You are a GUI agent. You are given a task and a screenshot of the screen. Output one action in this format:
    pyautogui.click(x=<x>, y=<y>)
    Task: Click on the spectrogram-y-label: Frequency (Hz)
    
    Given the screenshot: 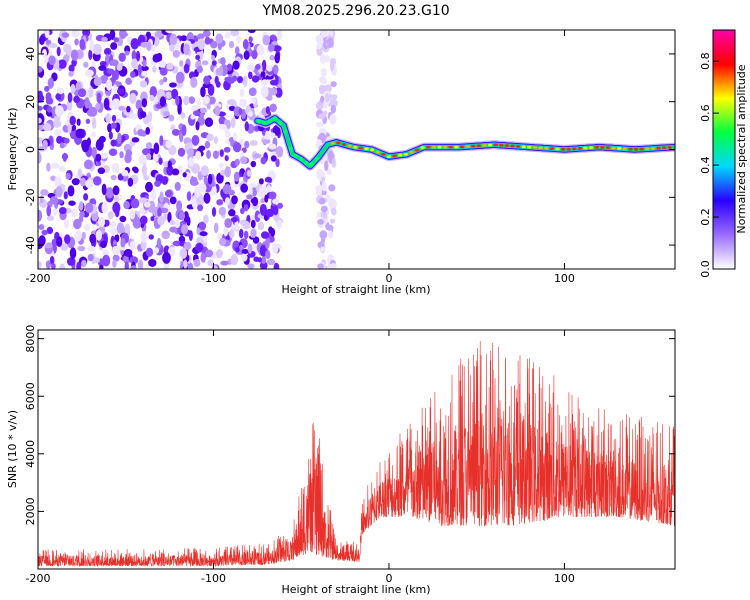 What is the action you would take?
    pyautogui.click(x=12, y=149)
    